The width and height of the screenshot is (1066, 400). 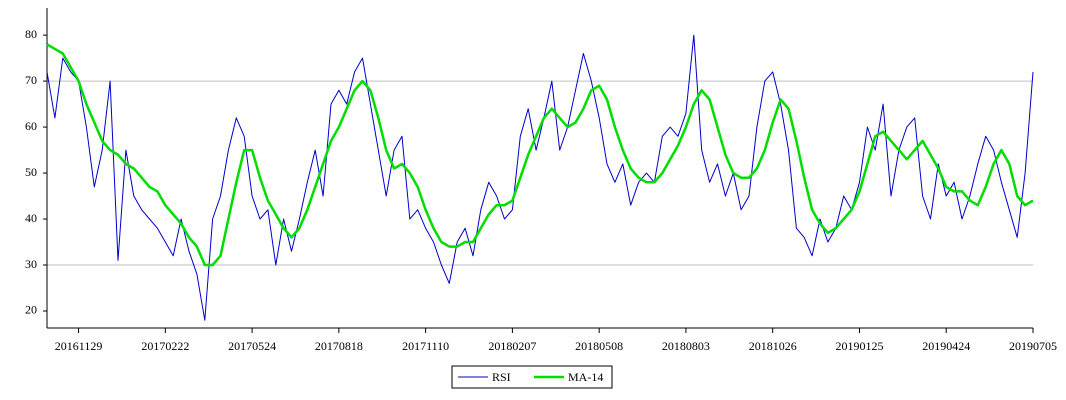 I want to click on legend-label: RSI, so click(x=501, y=377).